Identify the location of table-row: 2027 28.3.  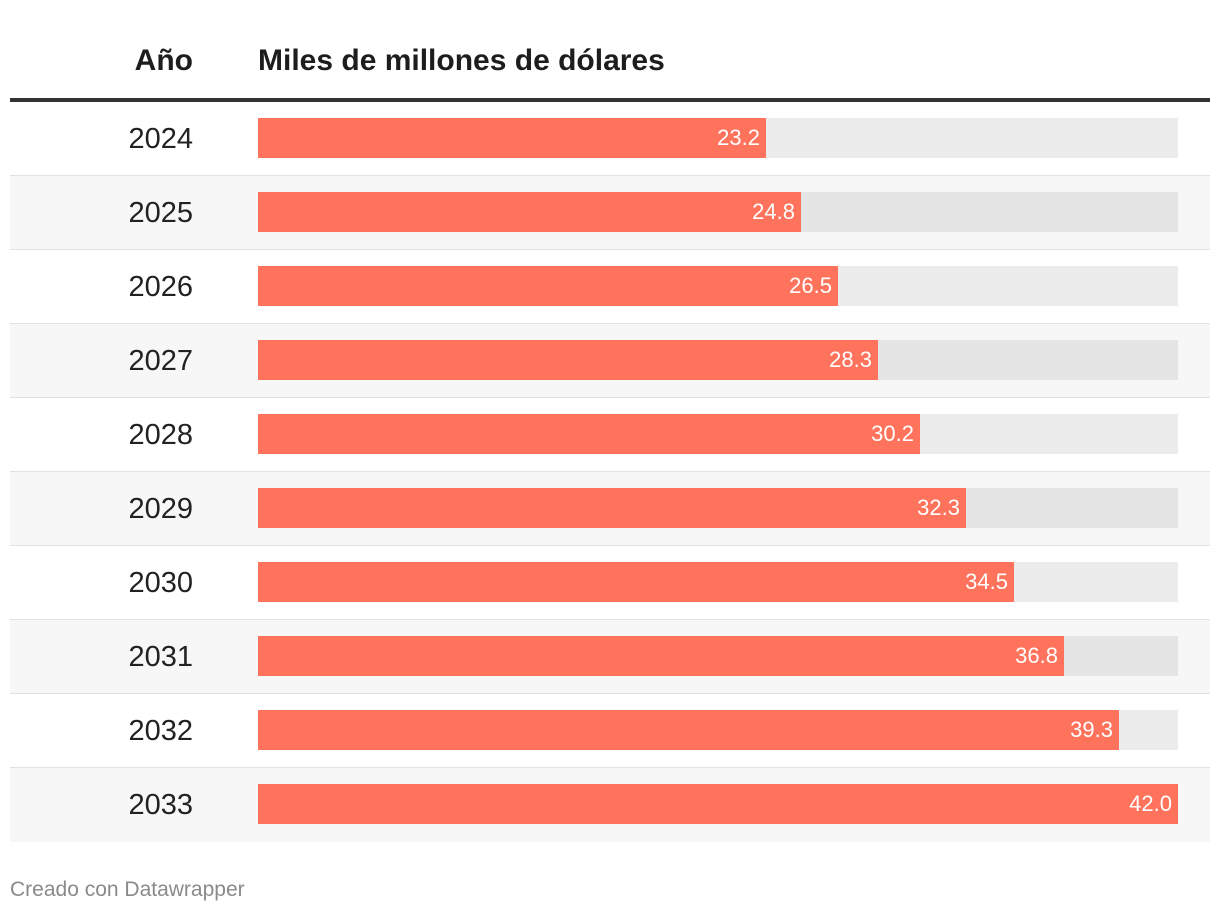
(610, 361).